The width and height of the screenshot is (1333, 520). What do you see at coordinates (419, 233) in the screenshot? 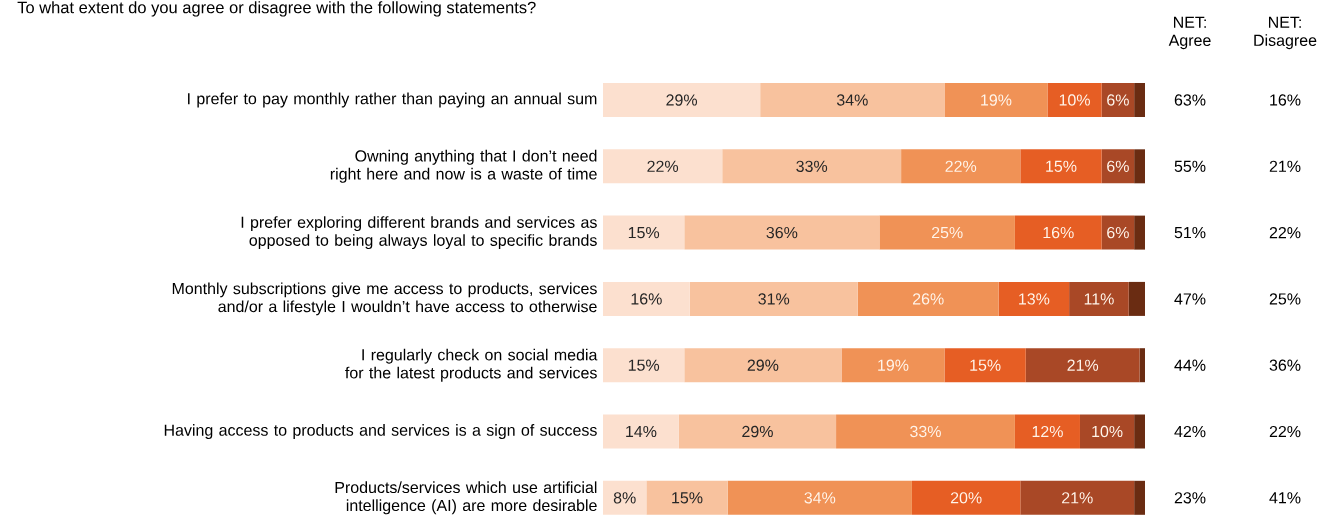
I see `y-tick-label: I prefer exploring different brands and services as opposed to being always loyal to specific brands` at bounding box center [419, 233].